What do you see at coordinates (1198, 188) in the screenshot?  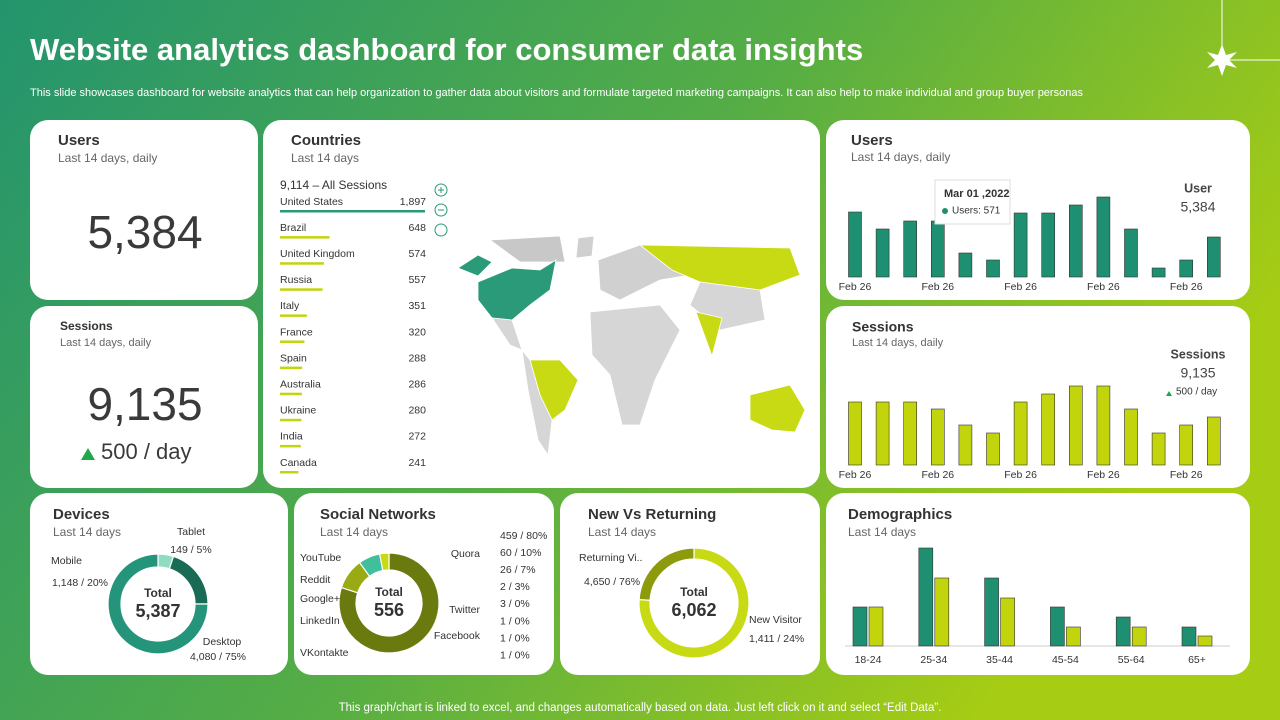 I see `legend-label: User` at bounding box center [1198, 188].